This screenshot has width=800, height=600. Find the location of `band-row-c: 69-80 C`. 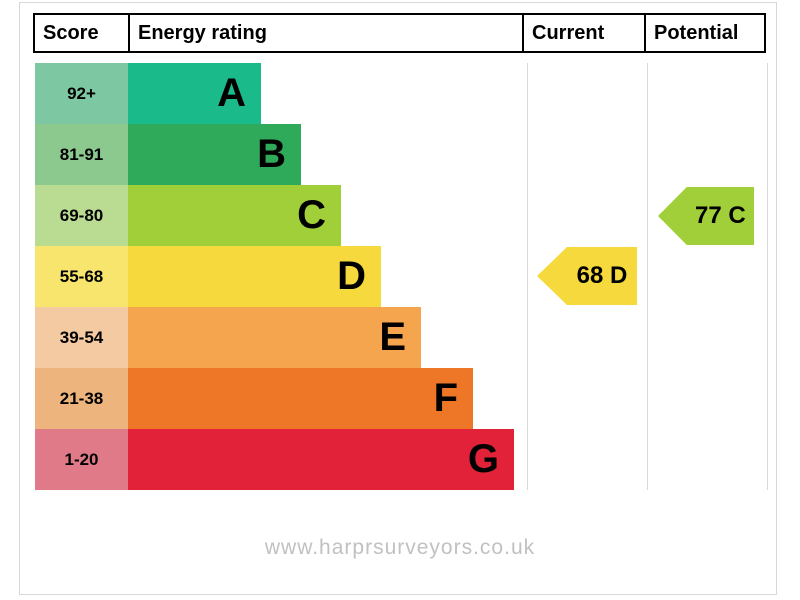

band-row-c: 69-80 C is located at coordinates (188, 215).